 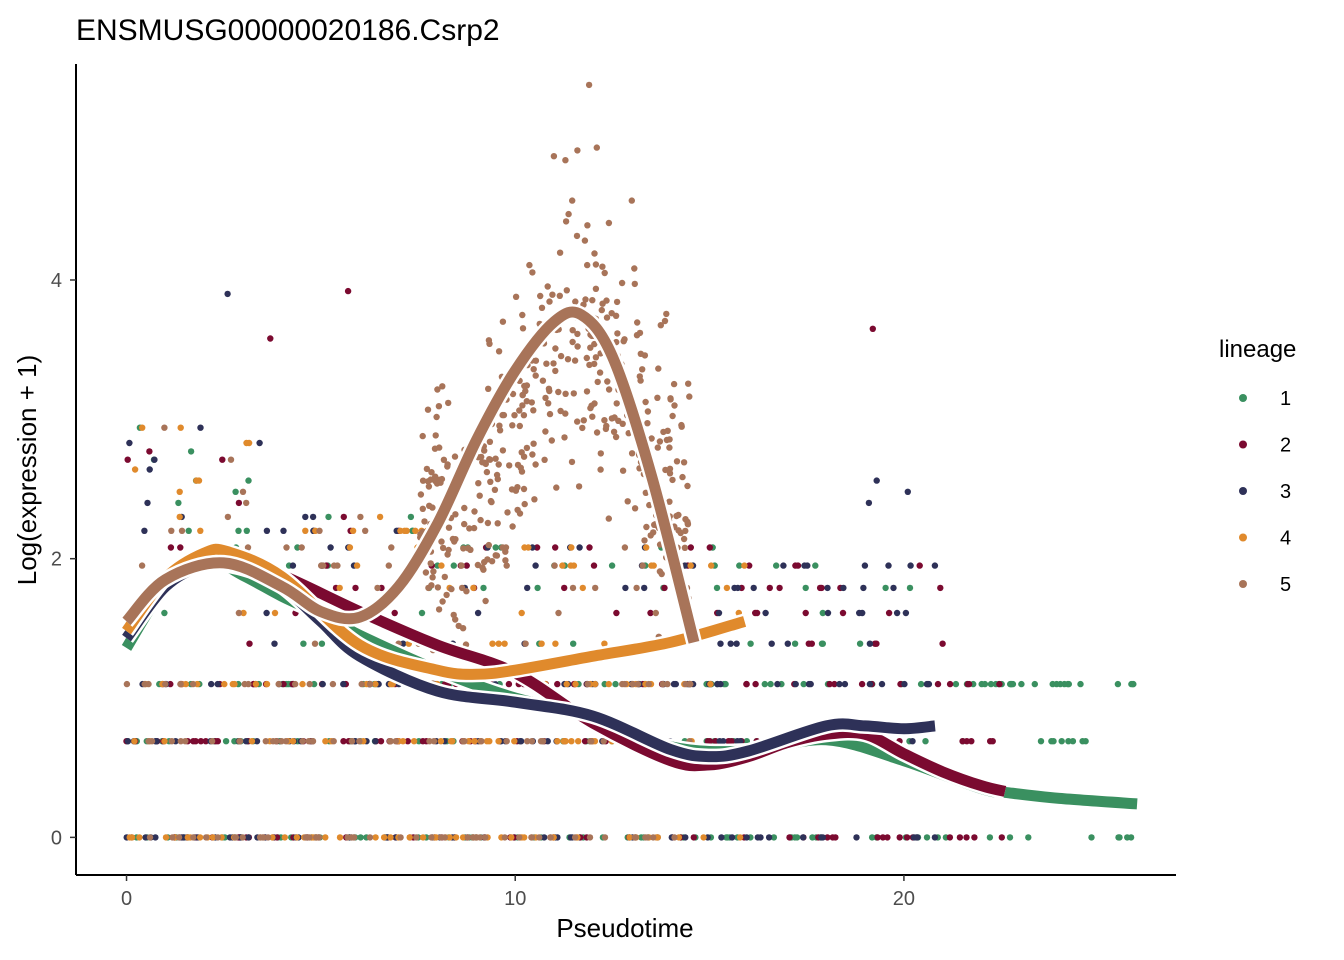 What do you see at coordinates (1257, 349) in the screenshot?
I see `legend-title: lineage` at bounding box center [1257, 349].